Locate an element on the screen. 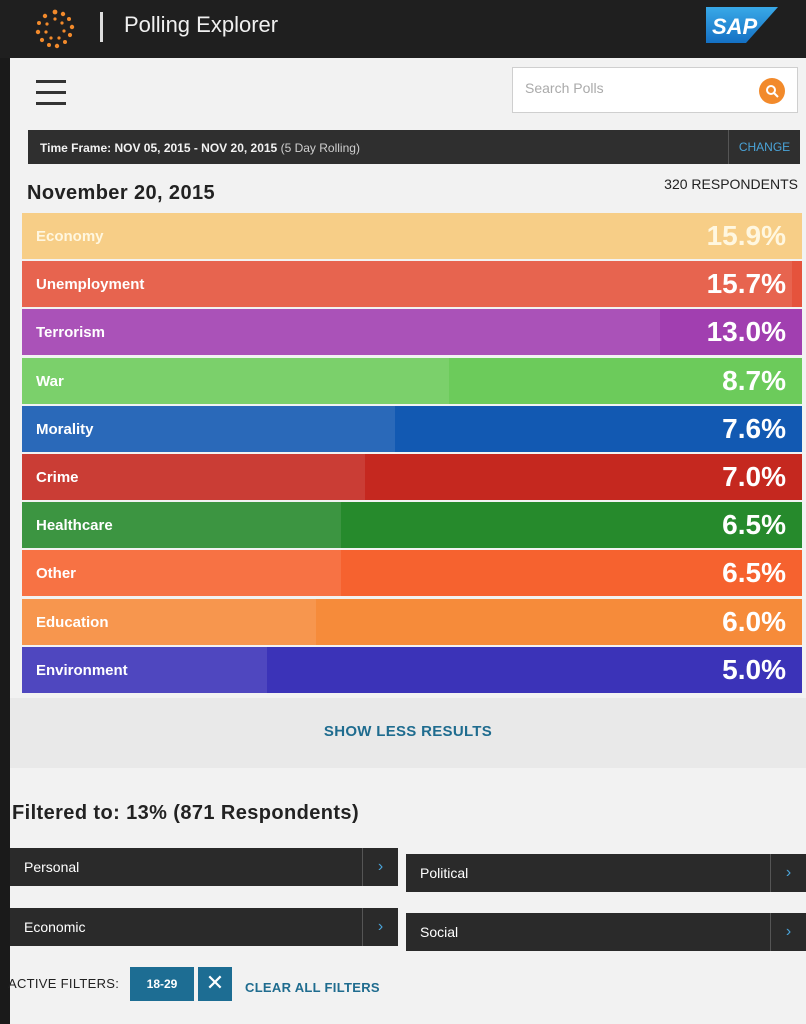  filter-personal-button: Personal › is located at coordinates (204, 867).